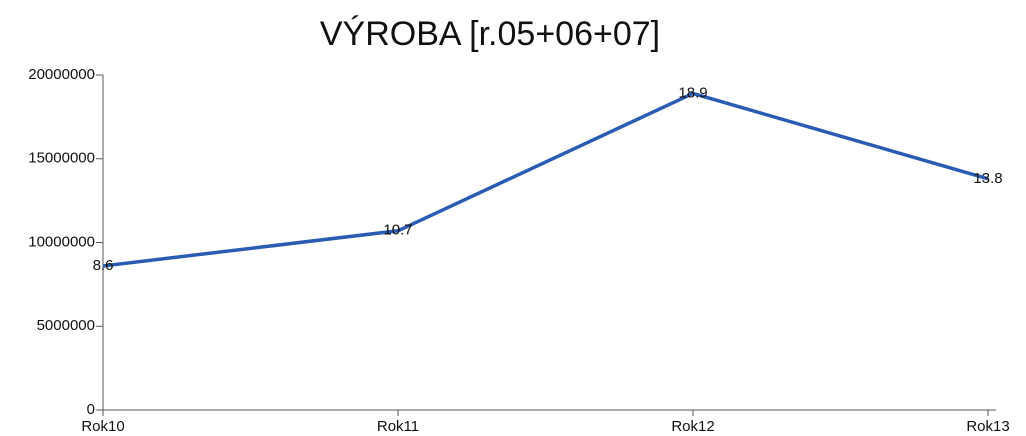 The width and height of the screenshot is (1026, 436). I want to click on data-label: 8.6, so click(103, 265).